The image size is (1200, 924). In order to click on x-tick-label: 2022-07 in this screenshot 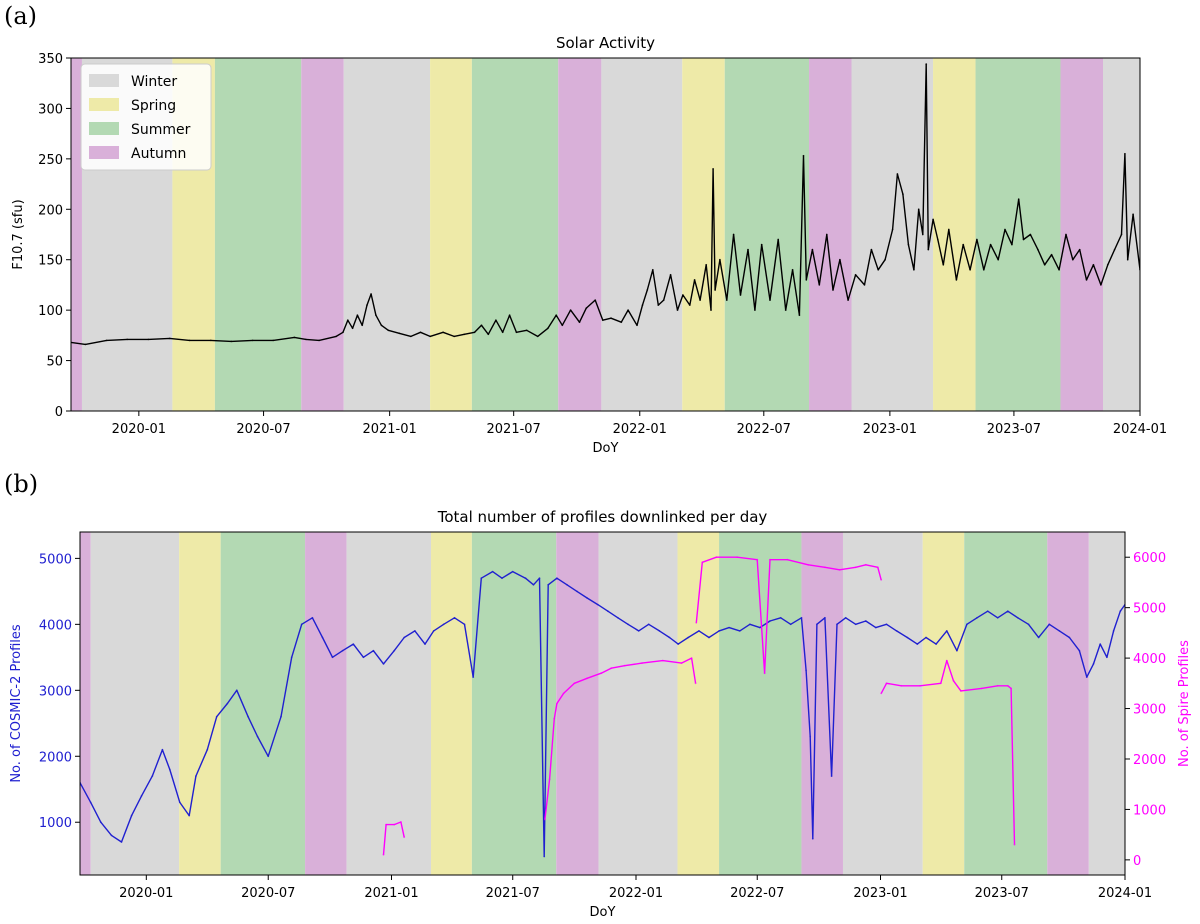, I will do `click(757, 893)`.